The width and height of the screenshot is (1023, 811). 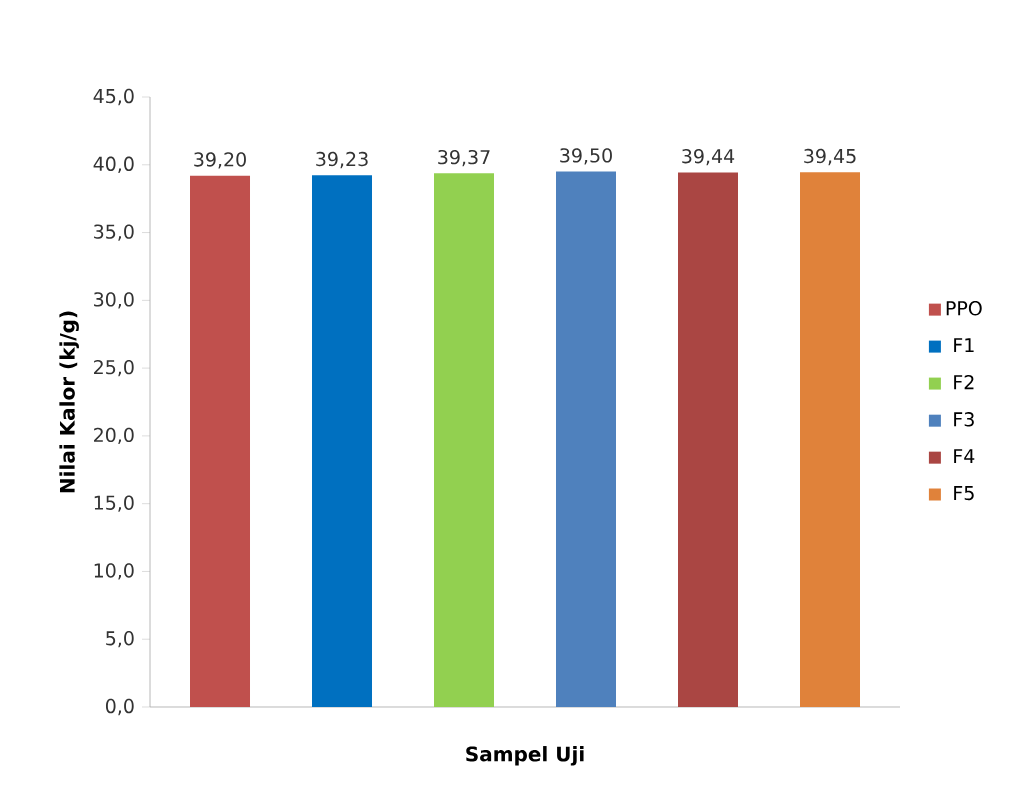 I want to click on legend-label: F5, so click(x=964, y=493).